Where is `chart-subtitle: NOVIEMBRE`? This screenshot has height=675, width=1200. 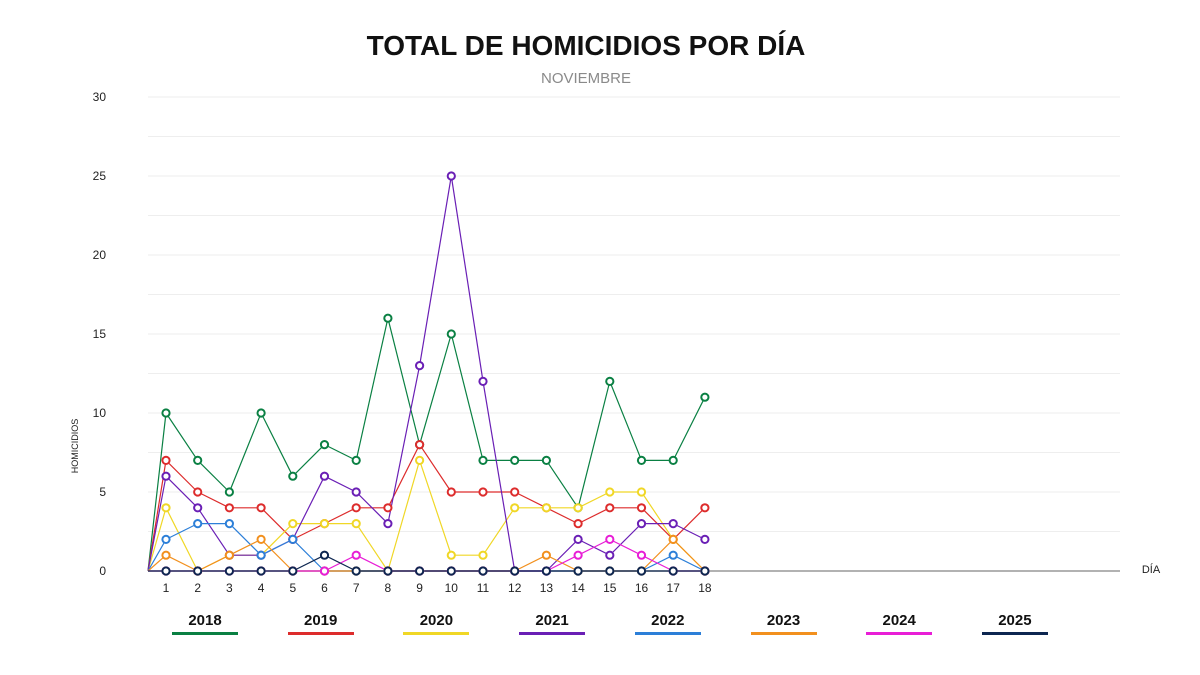 chart-subtitle: NOVIEMBRE is located at coordinates (585, 78).